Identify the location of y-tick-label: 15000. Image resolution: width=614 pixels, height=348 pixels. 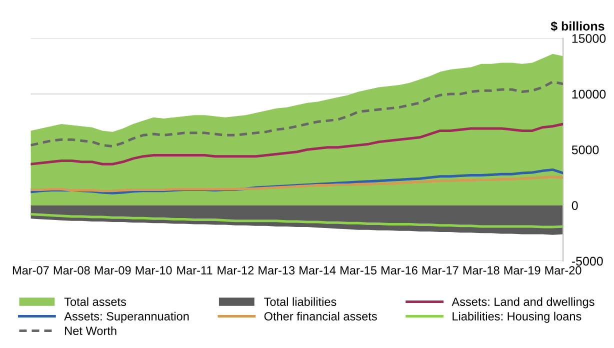
(589, 38).